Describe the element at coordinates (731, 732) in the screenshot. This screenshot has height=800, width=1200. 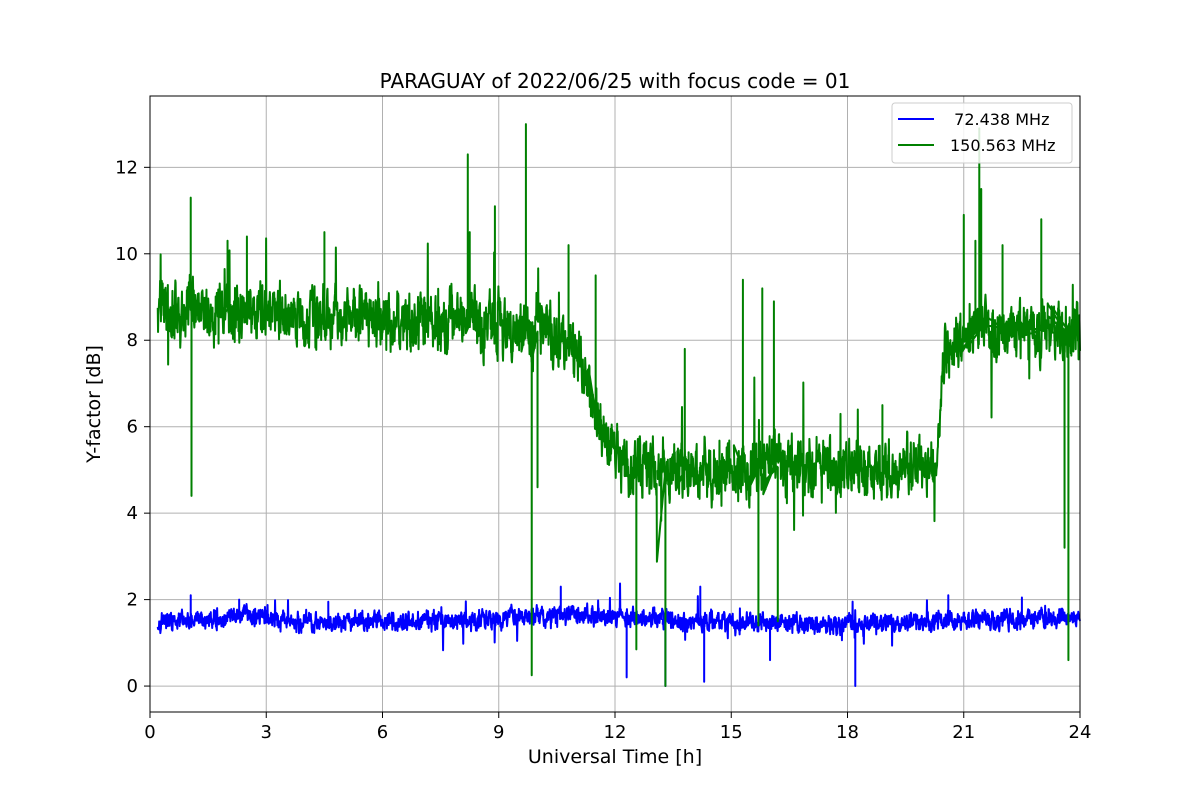
I see `x-tick-label: 15` at that location.